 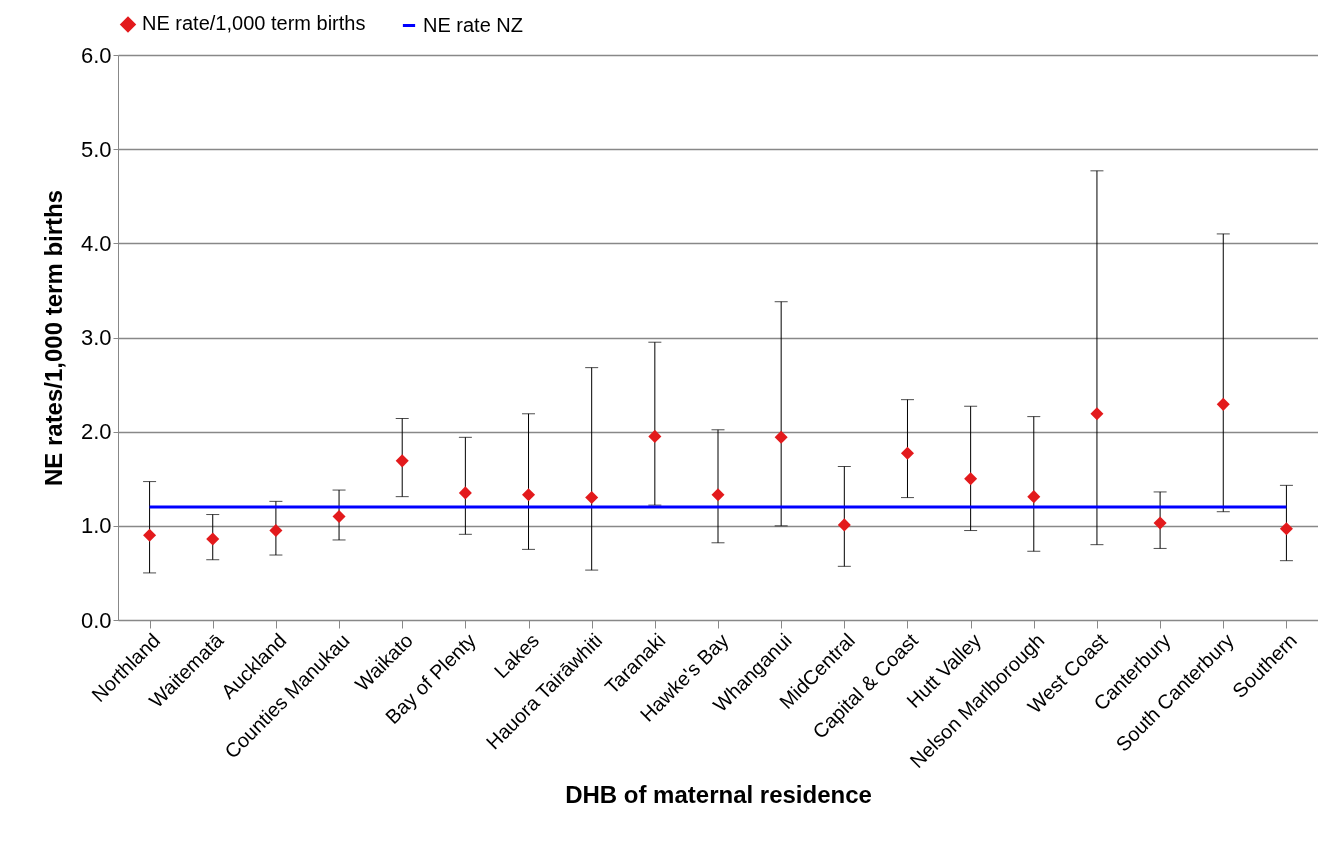 I want to click on x-axis-title: DHB of maternal residence, so click(x=718, y=794).